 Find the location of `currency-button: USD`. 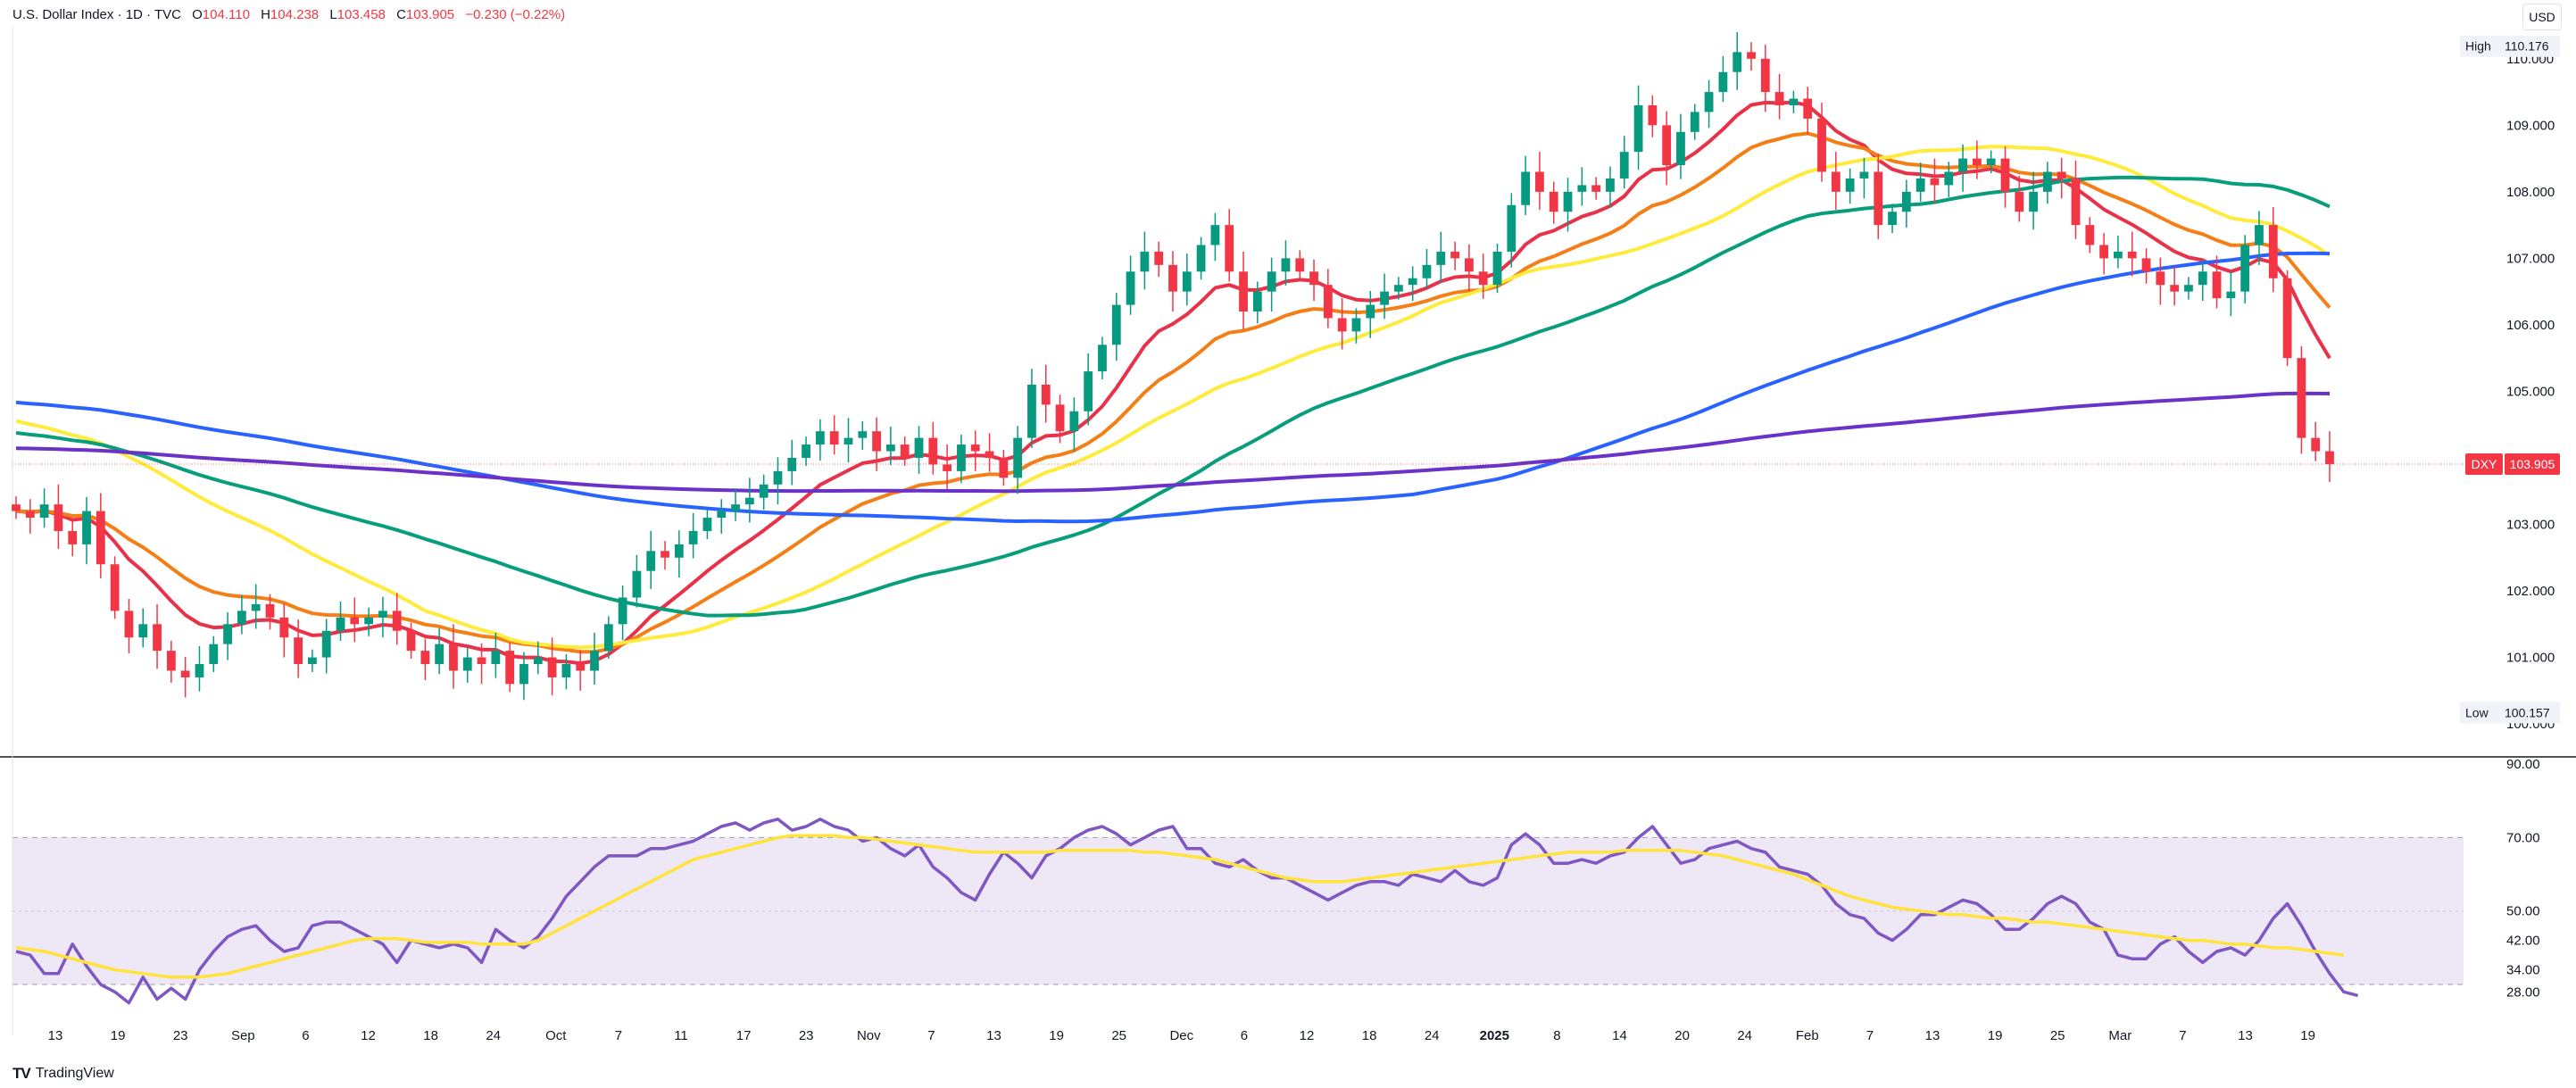

currency-button: USD is located at coordinates (2542, 17).